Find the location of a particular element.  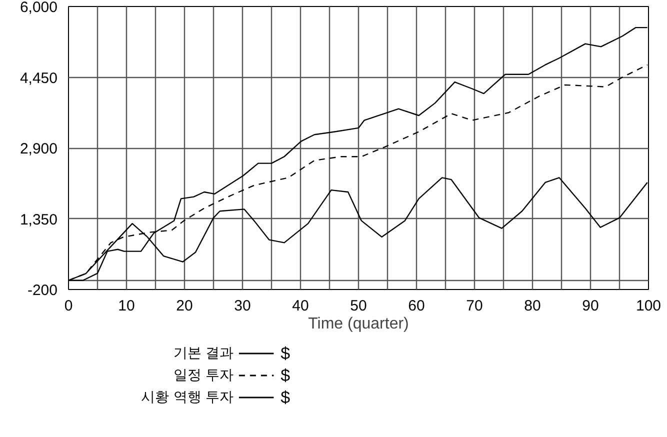

x-tick-label: 70 is located at coordinates (474, 306).